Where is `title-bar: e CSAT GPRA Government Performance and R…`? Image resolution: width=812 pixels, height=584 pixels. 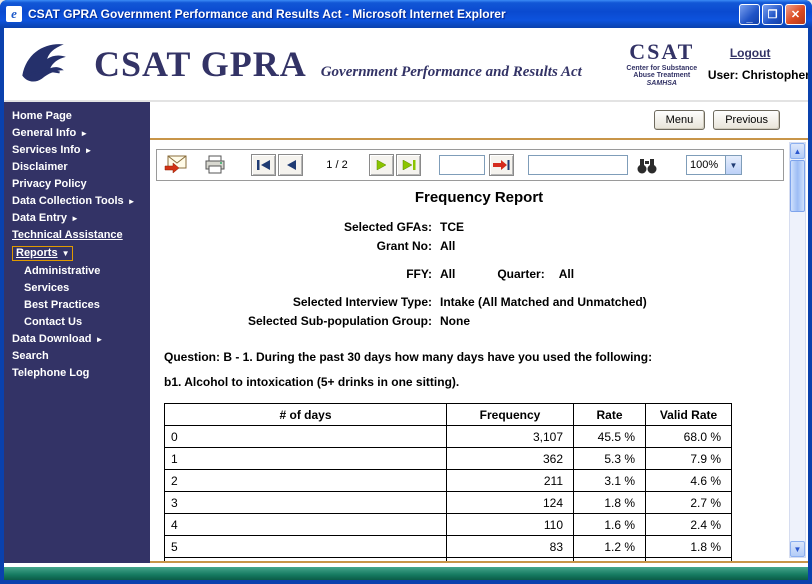
title-bar: e CSAT GPRA Government Performance and R… is located at coordinates (406, 14).